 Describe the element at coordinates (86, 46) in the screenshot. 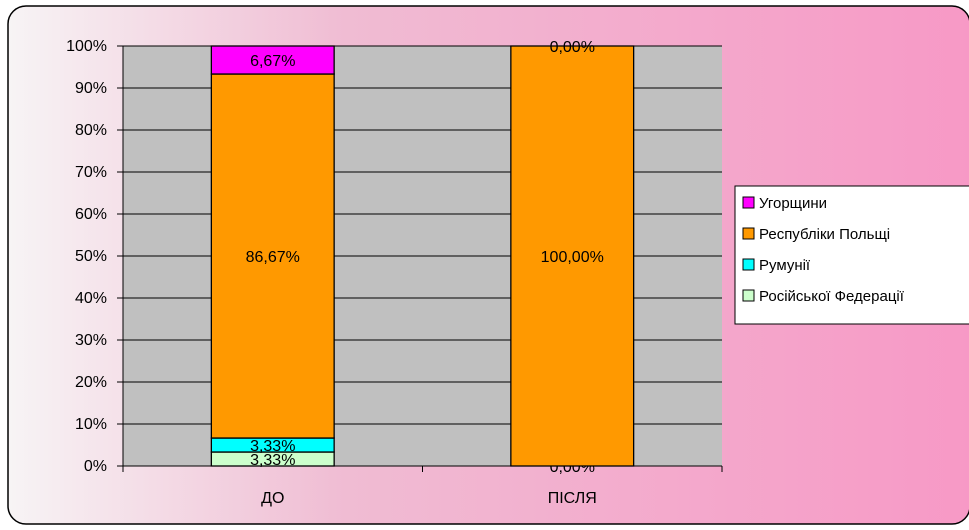

I see `y-tick-label: 100%` at that location.